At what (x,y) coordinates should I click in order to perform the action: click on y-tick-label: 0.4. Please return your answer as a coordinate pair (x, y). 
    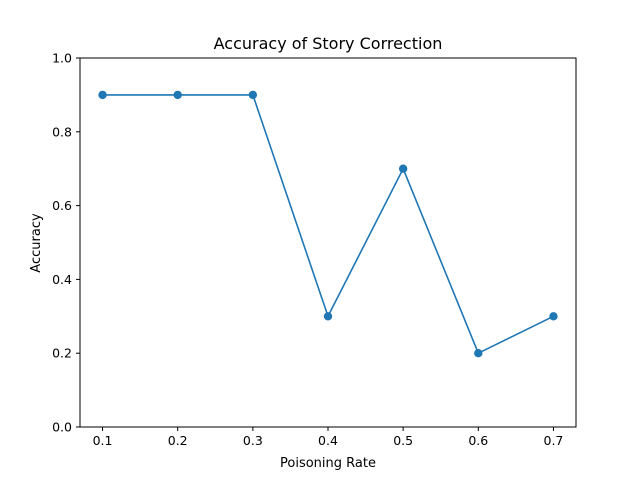
    Looking at the image, I should click on (62, 279).